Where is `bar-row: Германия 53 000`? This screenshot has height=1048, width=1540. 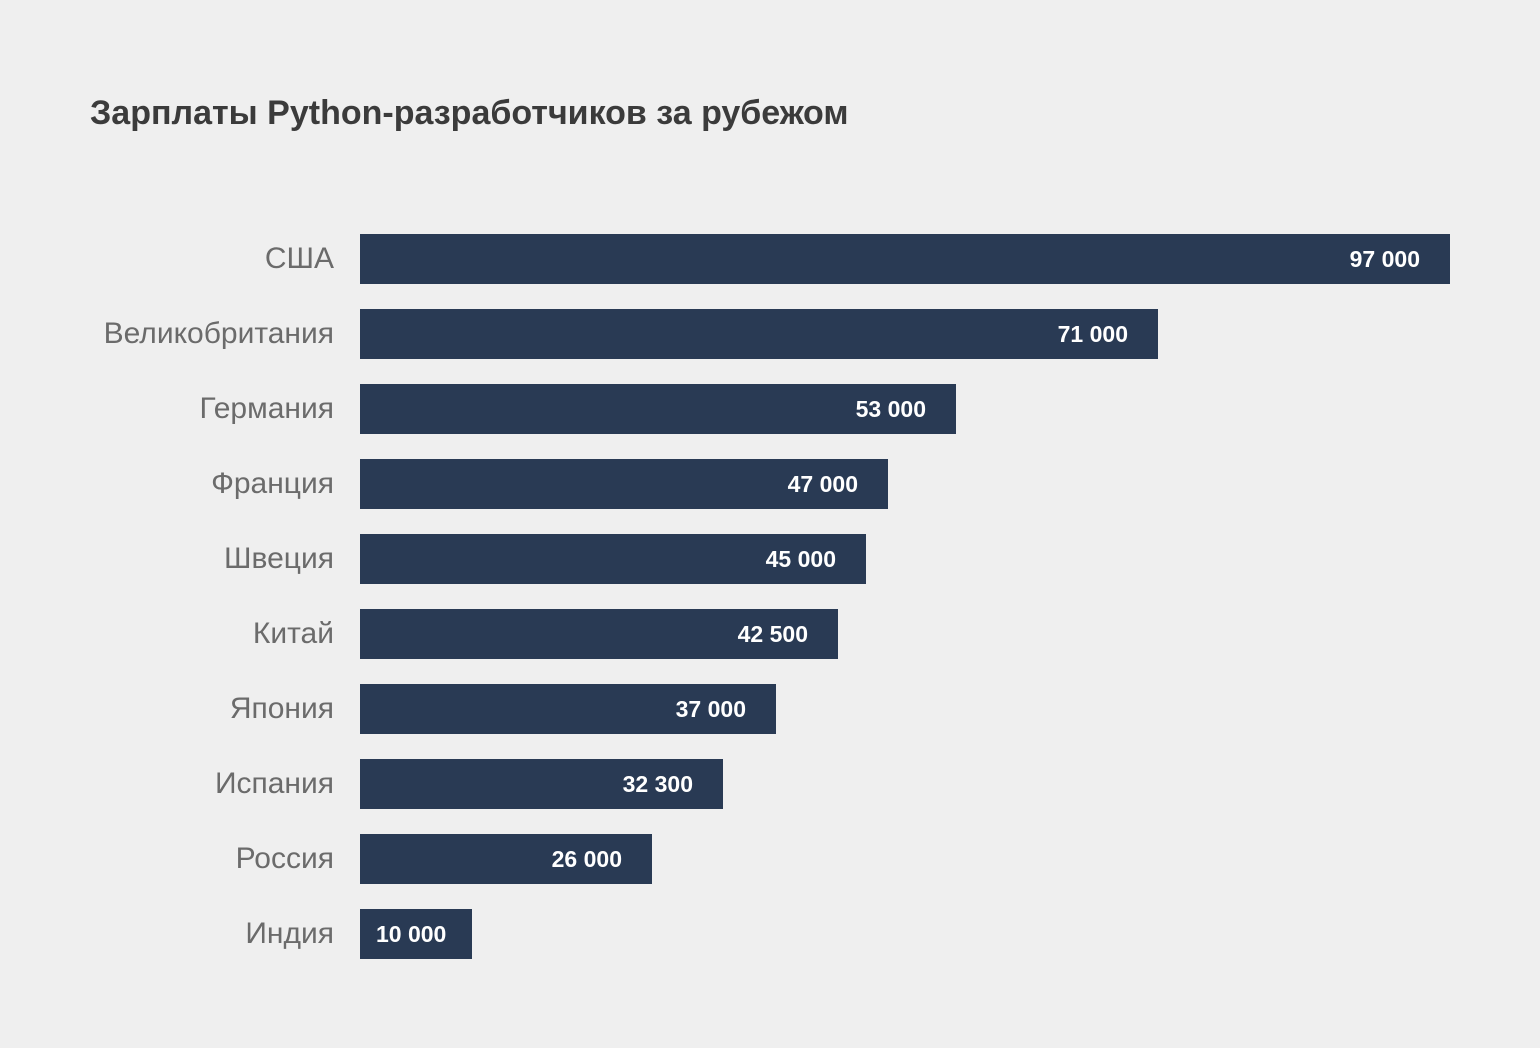
bar-row: Германия 53 000 is located at coordinates (770, 409).